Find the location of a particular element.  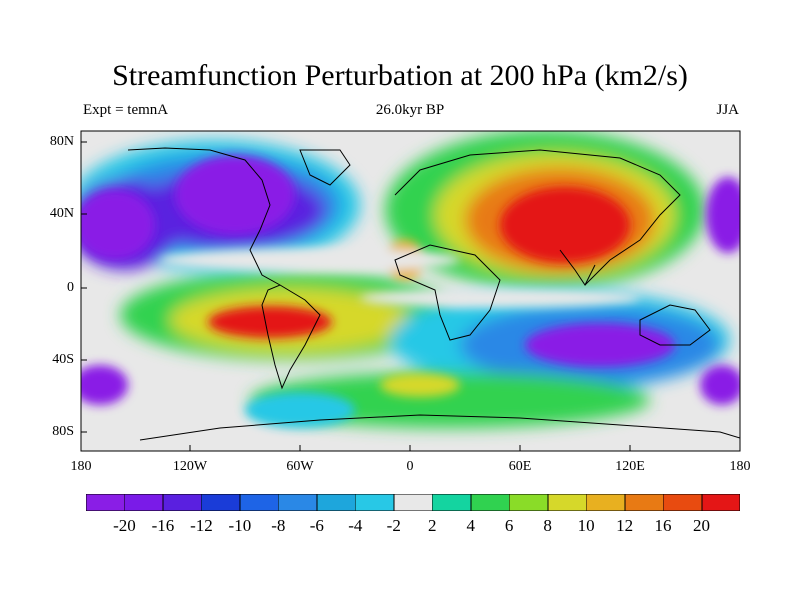

colorbar-label: 10 is located at coordinates (586, 525).